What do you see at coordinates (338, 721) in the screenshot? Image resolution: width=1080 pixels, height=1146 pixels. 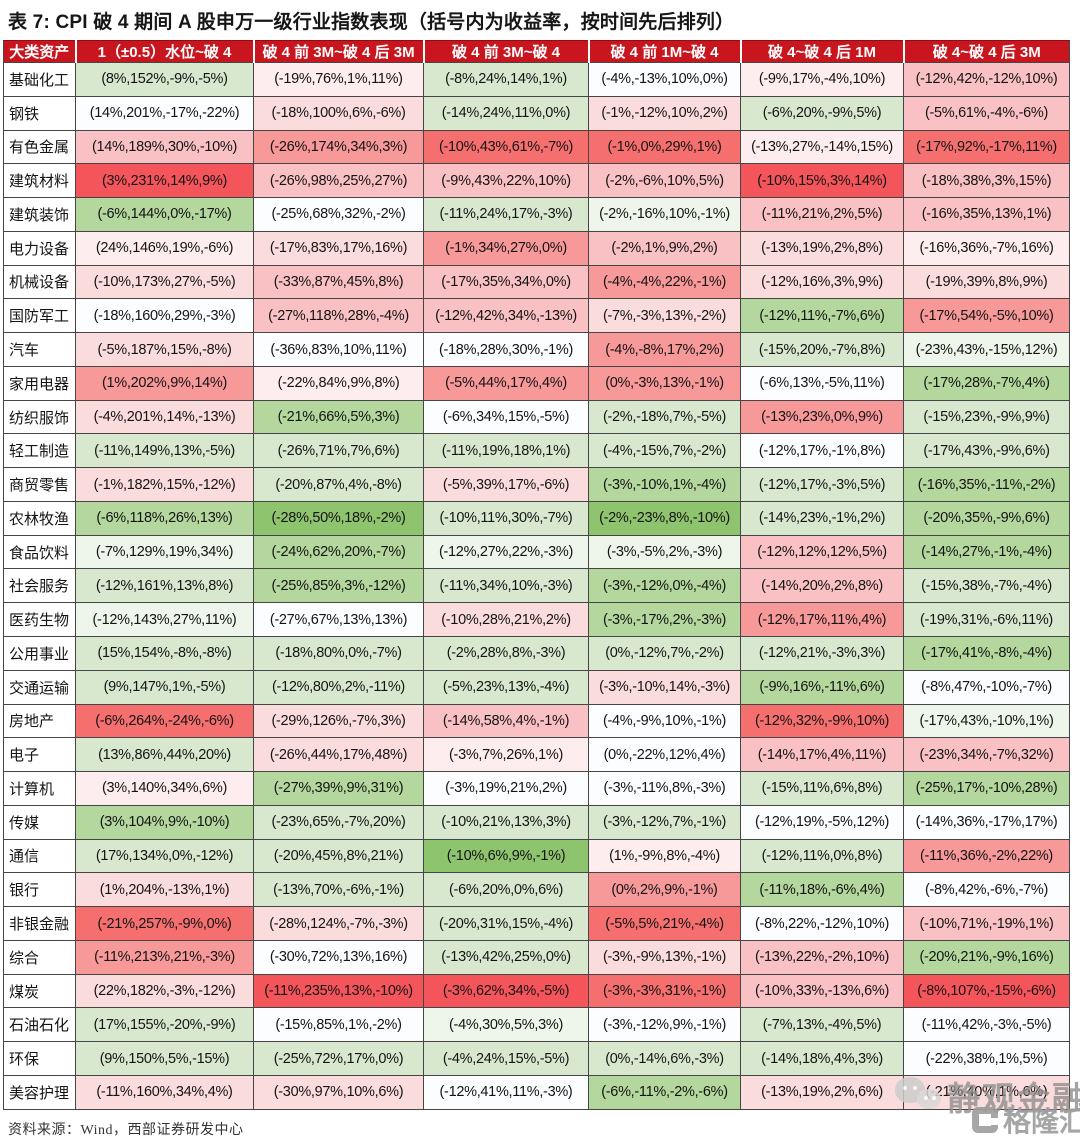 I see `return-cell: (-29%,126%,-7%,3%)` at bounding box center [338, 721].